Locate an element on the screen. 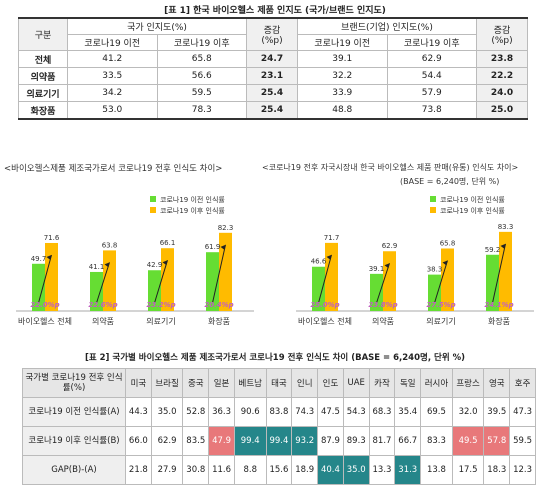 This screenshot has height=491, width=550. data-label: 82.3 is located at coordinates (226, 228).